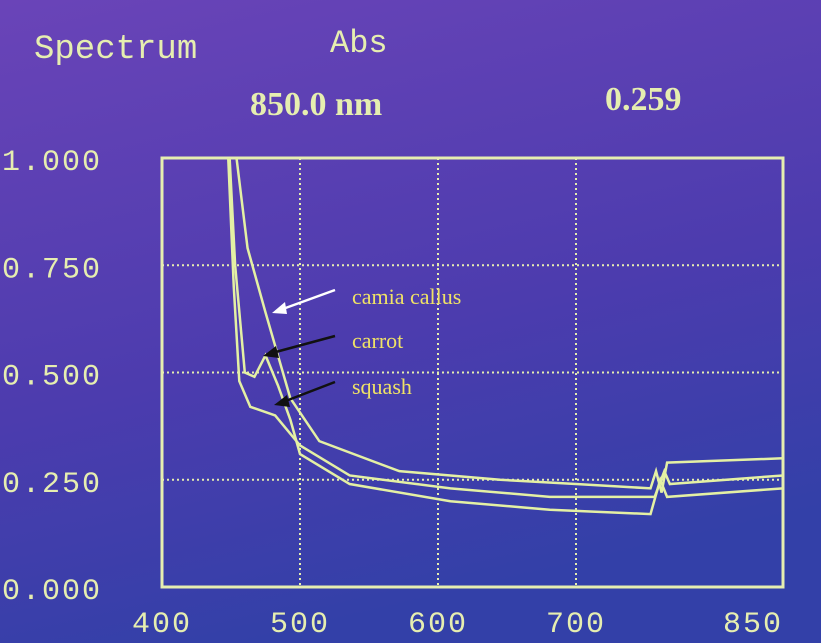  What do you see at coordinates (406, 296) in the screenshot?
I see `series-label: camia callus` at bounding box center [406, 296].